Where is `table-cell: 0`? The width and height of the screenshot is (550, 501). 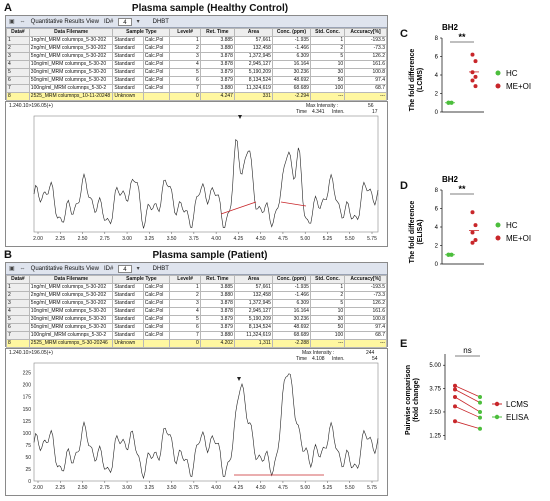 table-cell: 0 is located at coordinates (185, 343).